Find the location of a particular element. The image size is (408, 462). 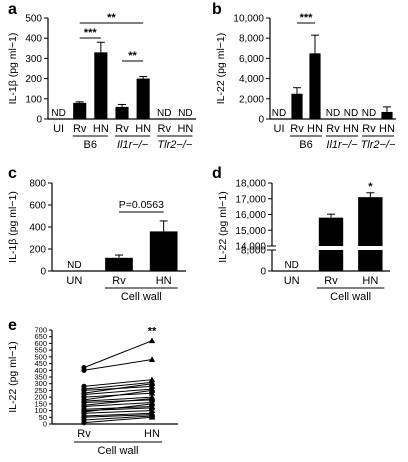

panel-letter: a is located at coordinates (12, 9).